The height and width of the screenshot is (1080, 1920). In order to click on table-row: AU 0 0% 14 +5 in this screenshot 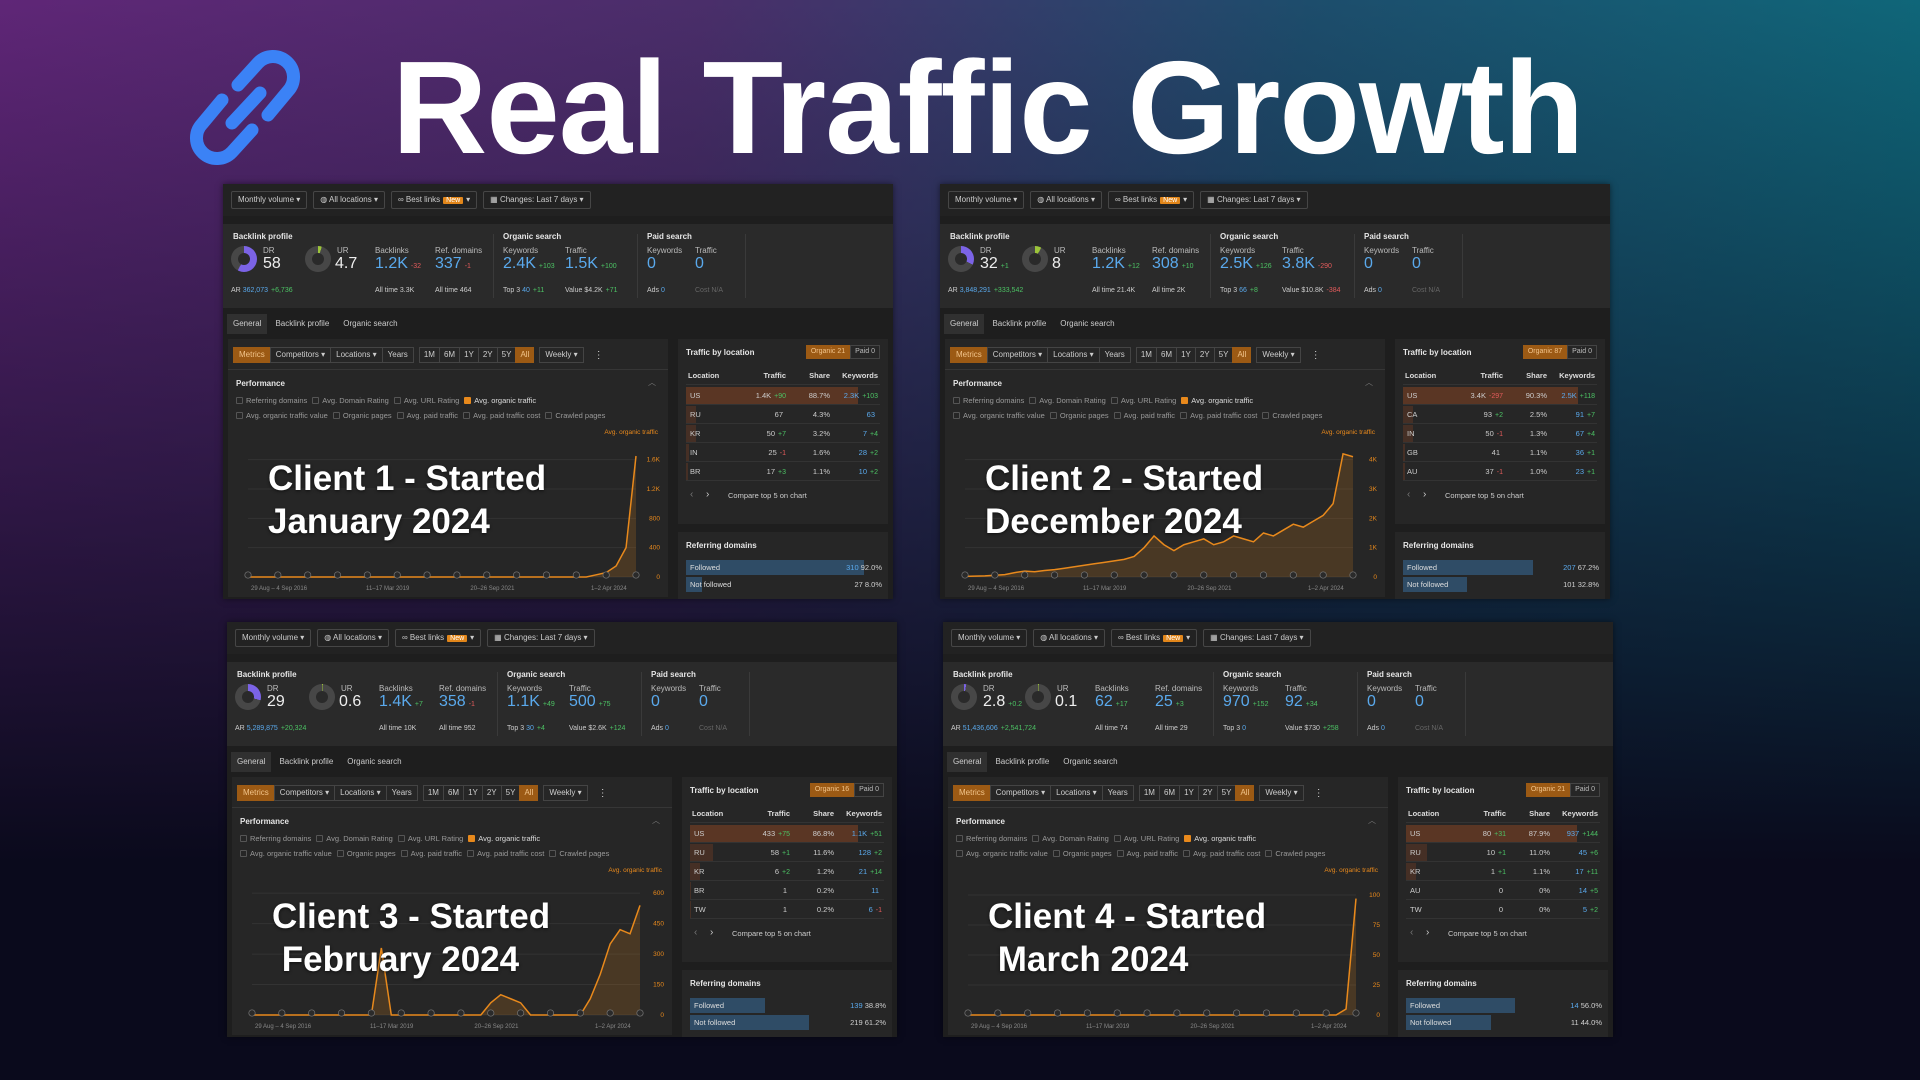, I will do `click(1503, 891)`.